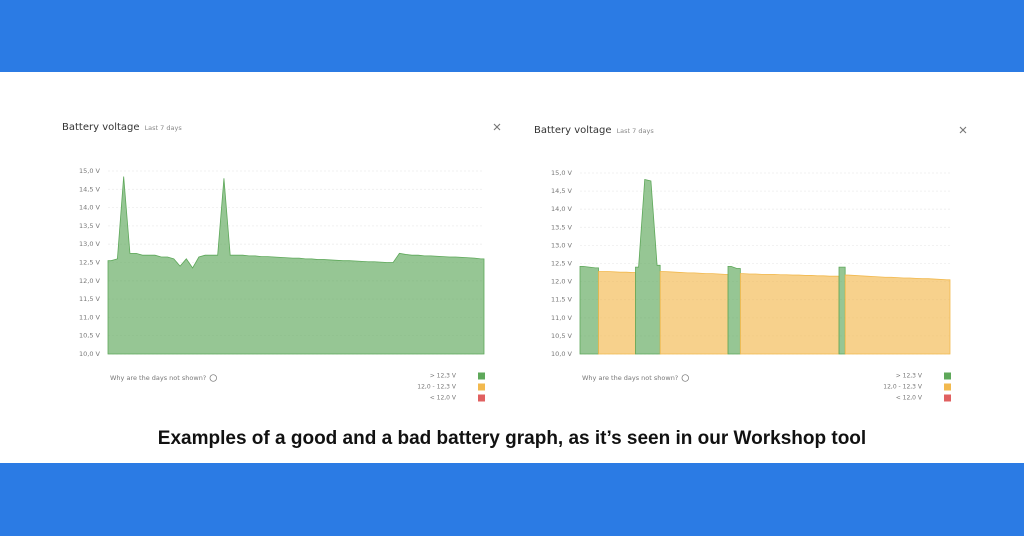 This screenshot has width=1024, height=536. What do you see at coordinates (512, 36) in the screenshot?
I see `top-band` at bounding box center [512, 36].